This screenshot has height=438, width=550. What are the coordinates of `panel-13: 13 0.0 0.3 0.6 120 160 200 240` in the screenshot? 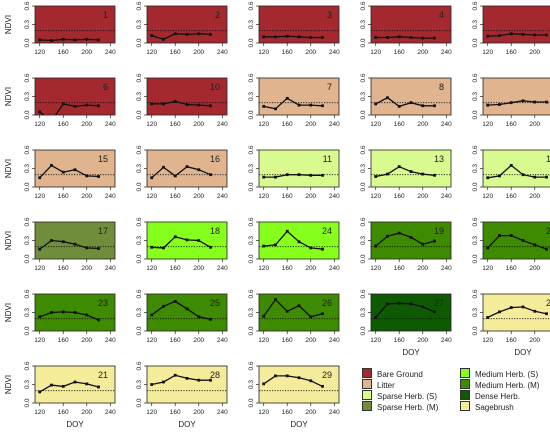 It's located at (406, 172).